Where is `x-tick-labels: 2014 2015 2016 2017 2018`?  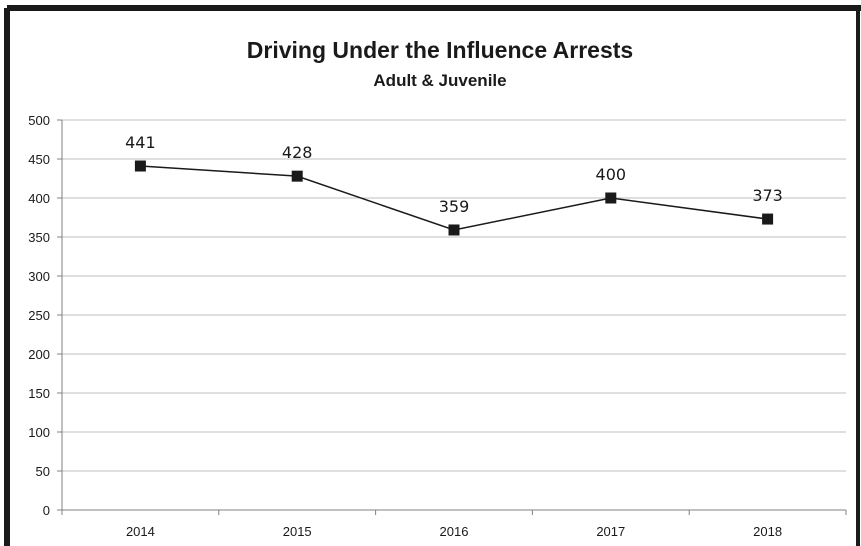
x-tick-labels: 2014 2015 2016 2017 2018 is located at coordinates (454, 531).